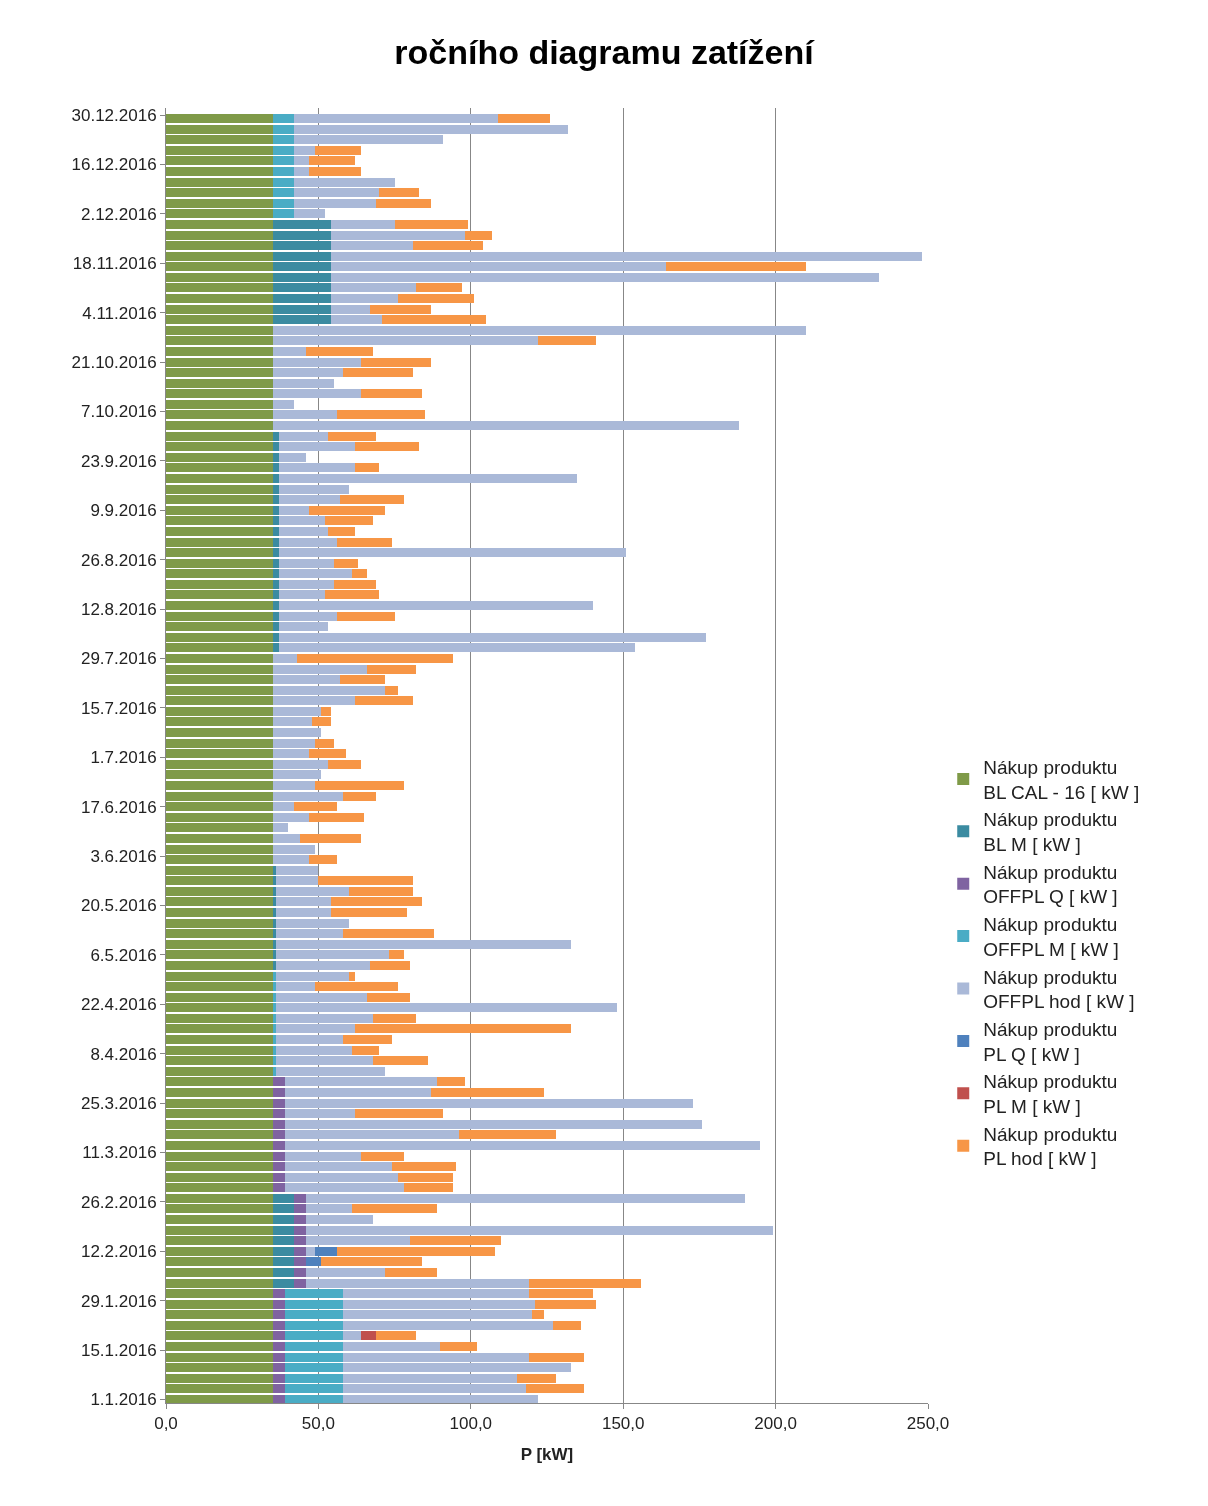  Describe the element at coordinates (114, 363) in the screenshot. I see `y-tick-label: 21.10.2016` at that location.